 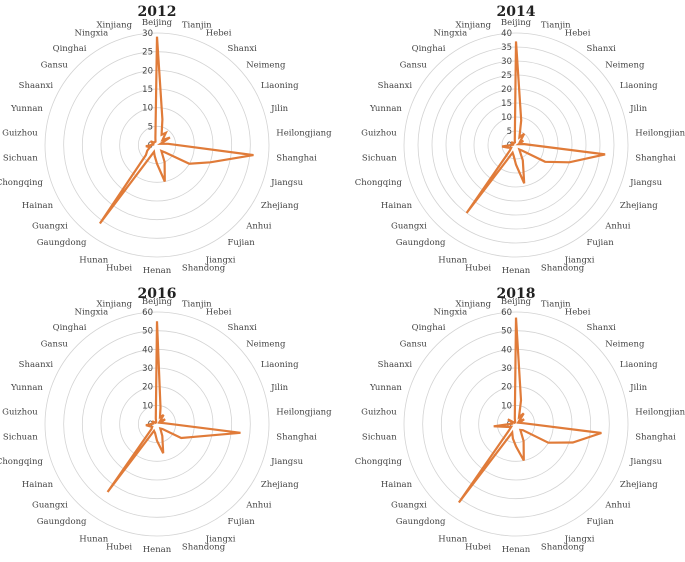 What do you see at coordinates (379, 413) in the screenshot?
I see `category-label: Guizhou` at bounding box center [379, 413].